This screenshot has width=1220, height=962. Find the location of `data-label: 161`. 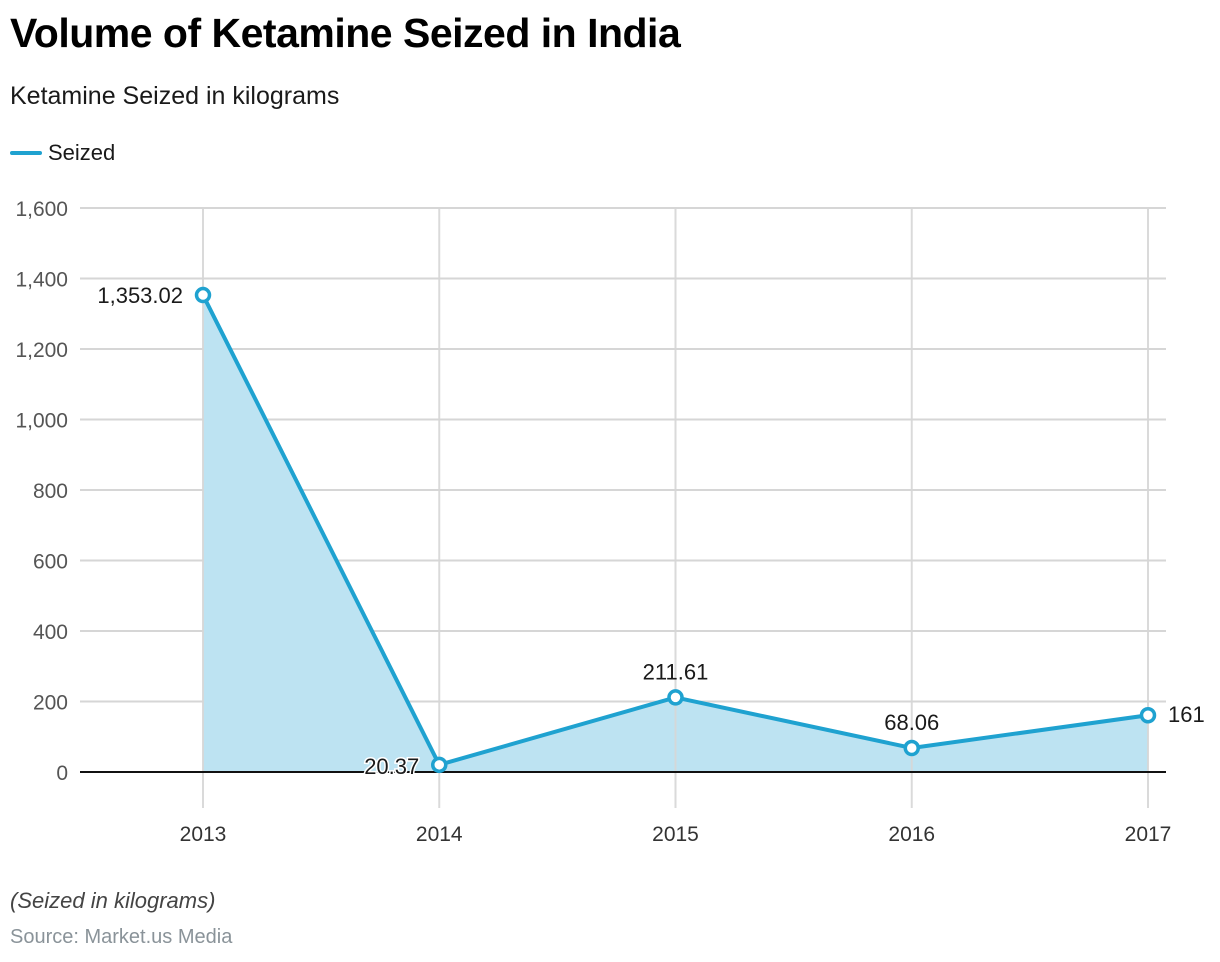

data-label: 161 is located at coordinates (1186, 714).